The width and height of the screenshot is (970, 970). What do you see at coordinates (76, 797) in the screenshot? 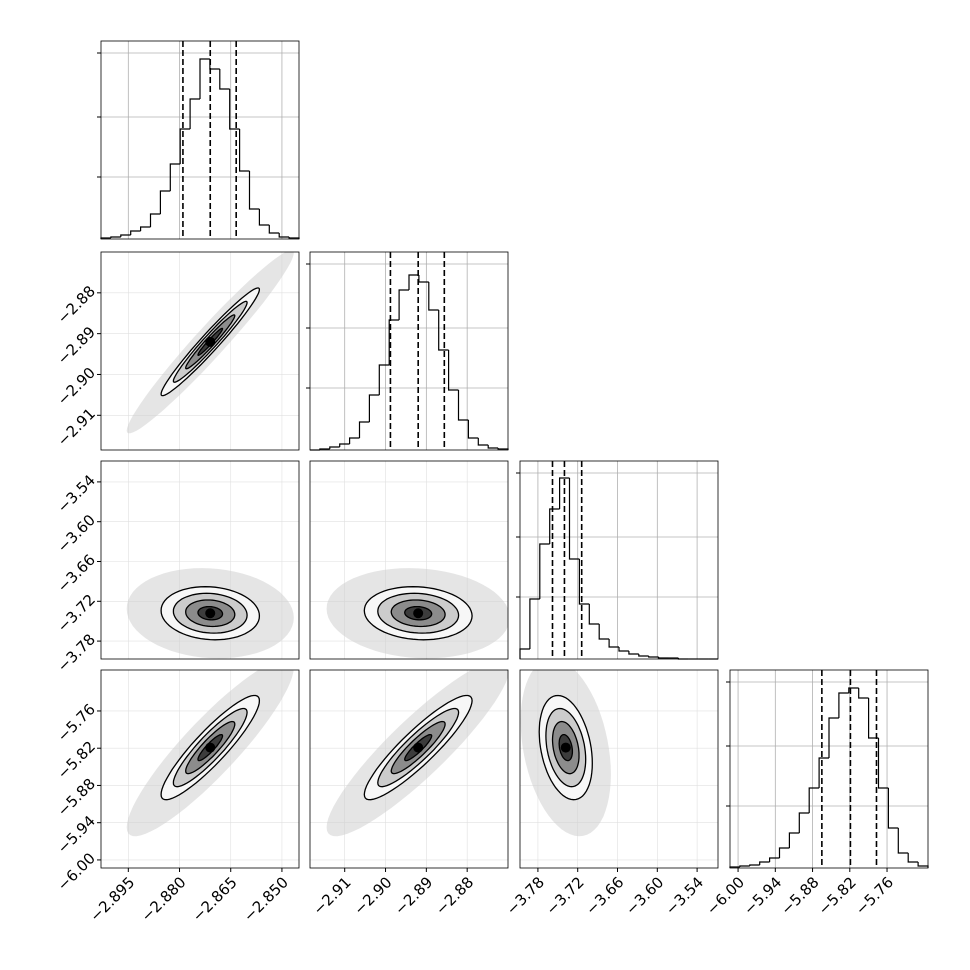
I see `y-tick-label: −5.88` at bounding box center [76, 797].